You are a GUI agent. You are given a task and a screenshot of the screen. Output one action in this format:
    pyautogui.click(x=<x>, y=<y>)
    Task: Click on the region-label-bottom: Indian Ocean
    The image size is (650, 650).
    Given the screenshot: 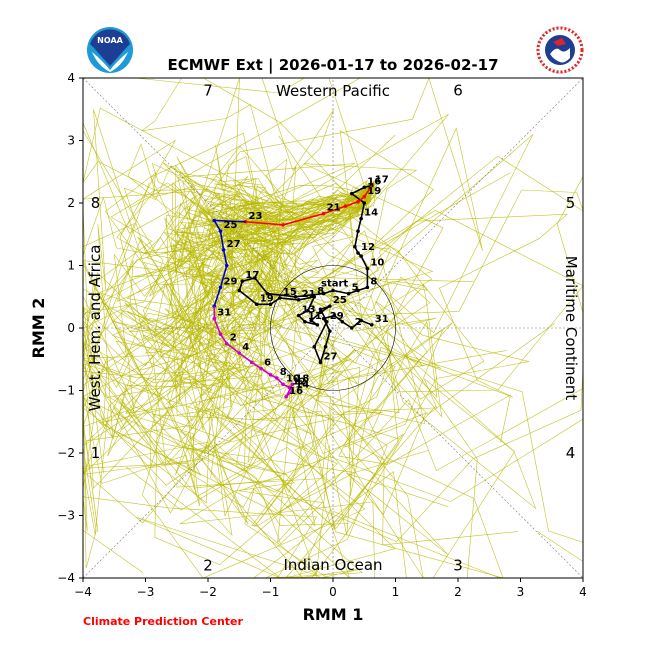 What is the action you would take?
    pyautogui.click(x=332, y=565)
    